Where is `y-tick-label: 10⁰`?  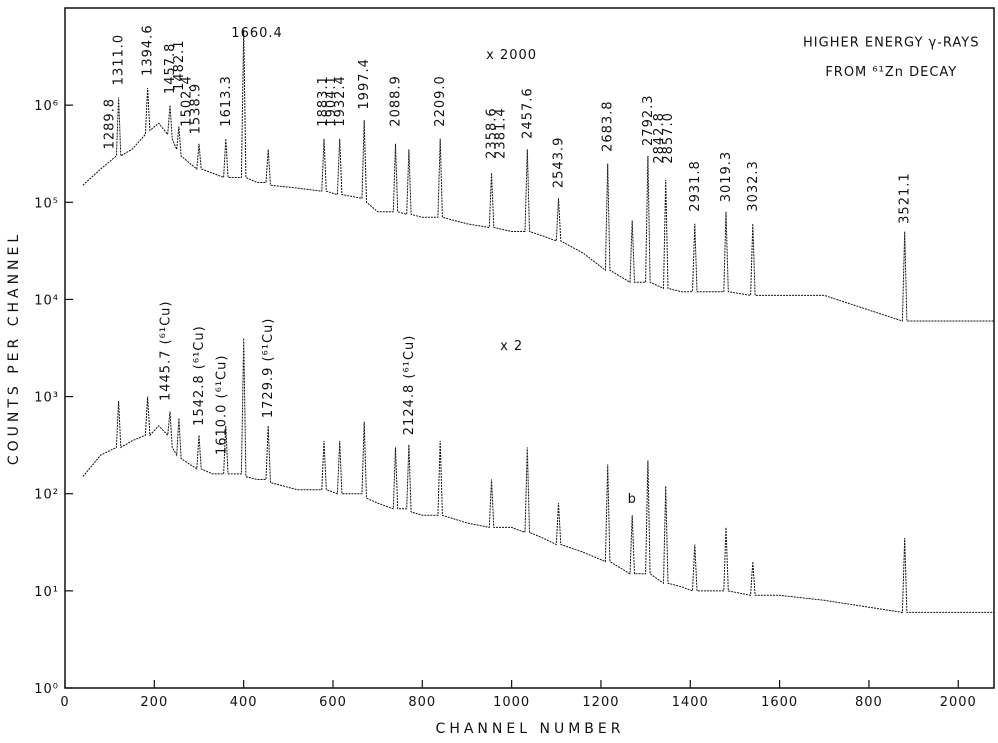
y-tick-label: 10⁰ is located at coordinates (46, 689).